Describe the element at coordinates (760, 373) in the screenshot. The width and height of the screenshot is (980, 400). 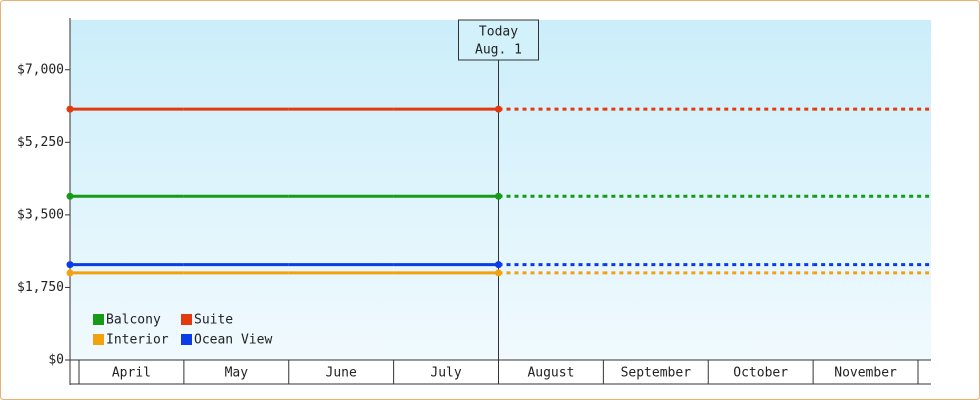
I see `x-tick-label: October` at that location.